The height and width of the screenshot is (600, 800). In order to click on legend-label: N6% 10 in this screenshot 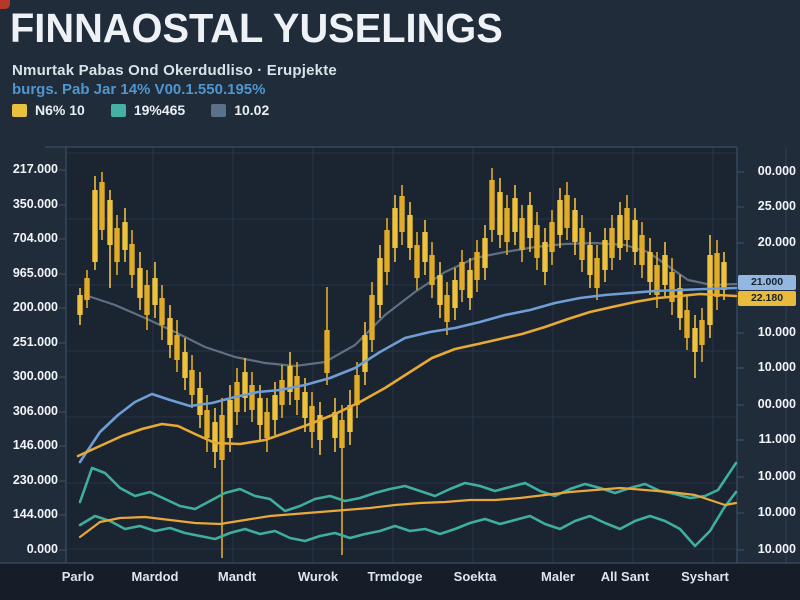, I will do `click(60, 110)`.